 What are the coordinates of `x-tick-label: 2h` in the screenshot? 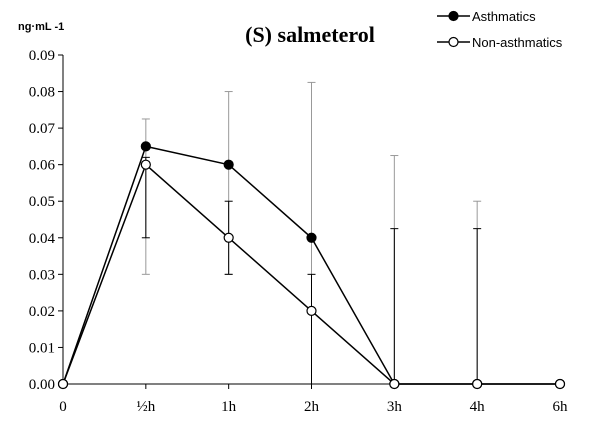 It's located at (312, 407).